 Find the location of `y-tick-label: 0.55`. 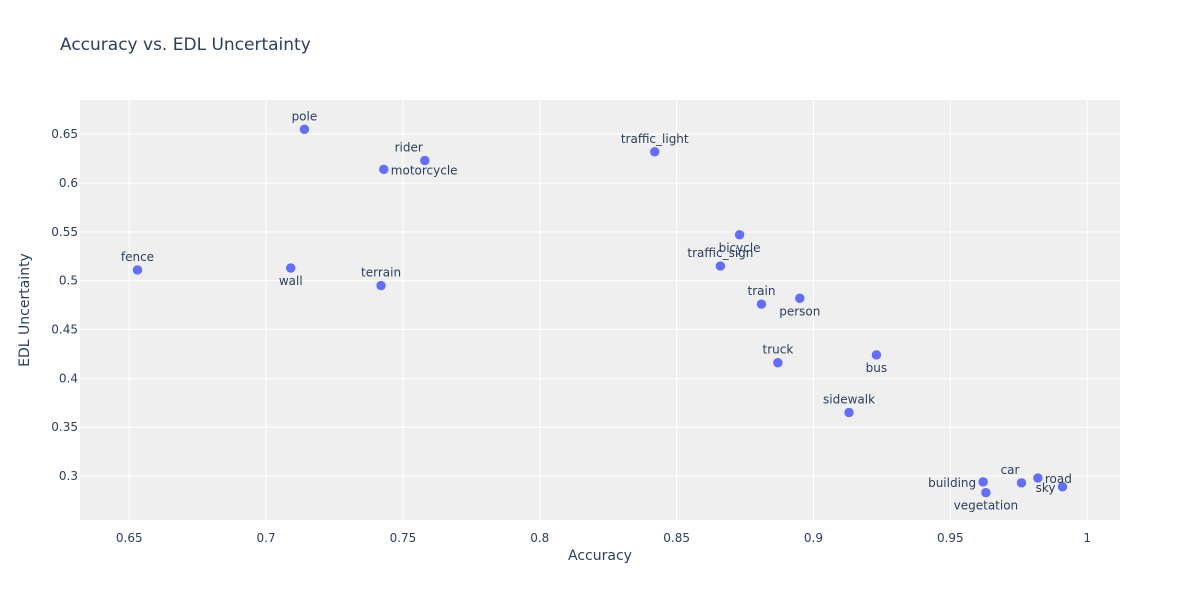

y-tick-label: 0.55 is located at coordinates (64, 232).